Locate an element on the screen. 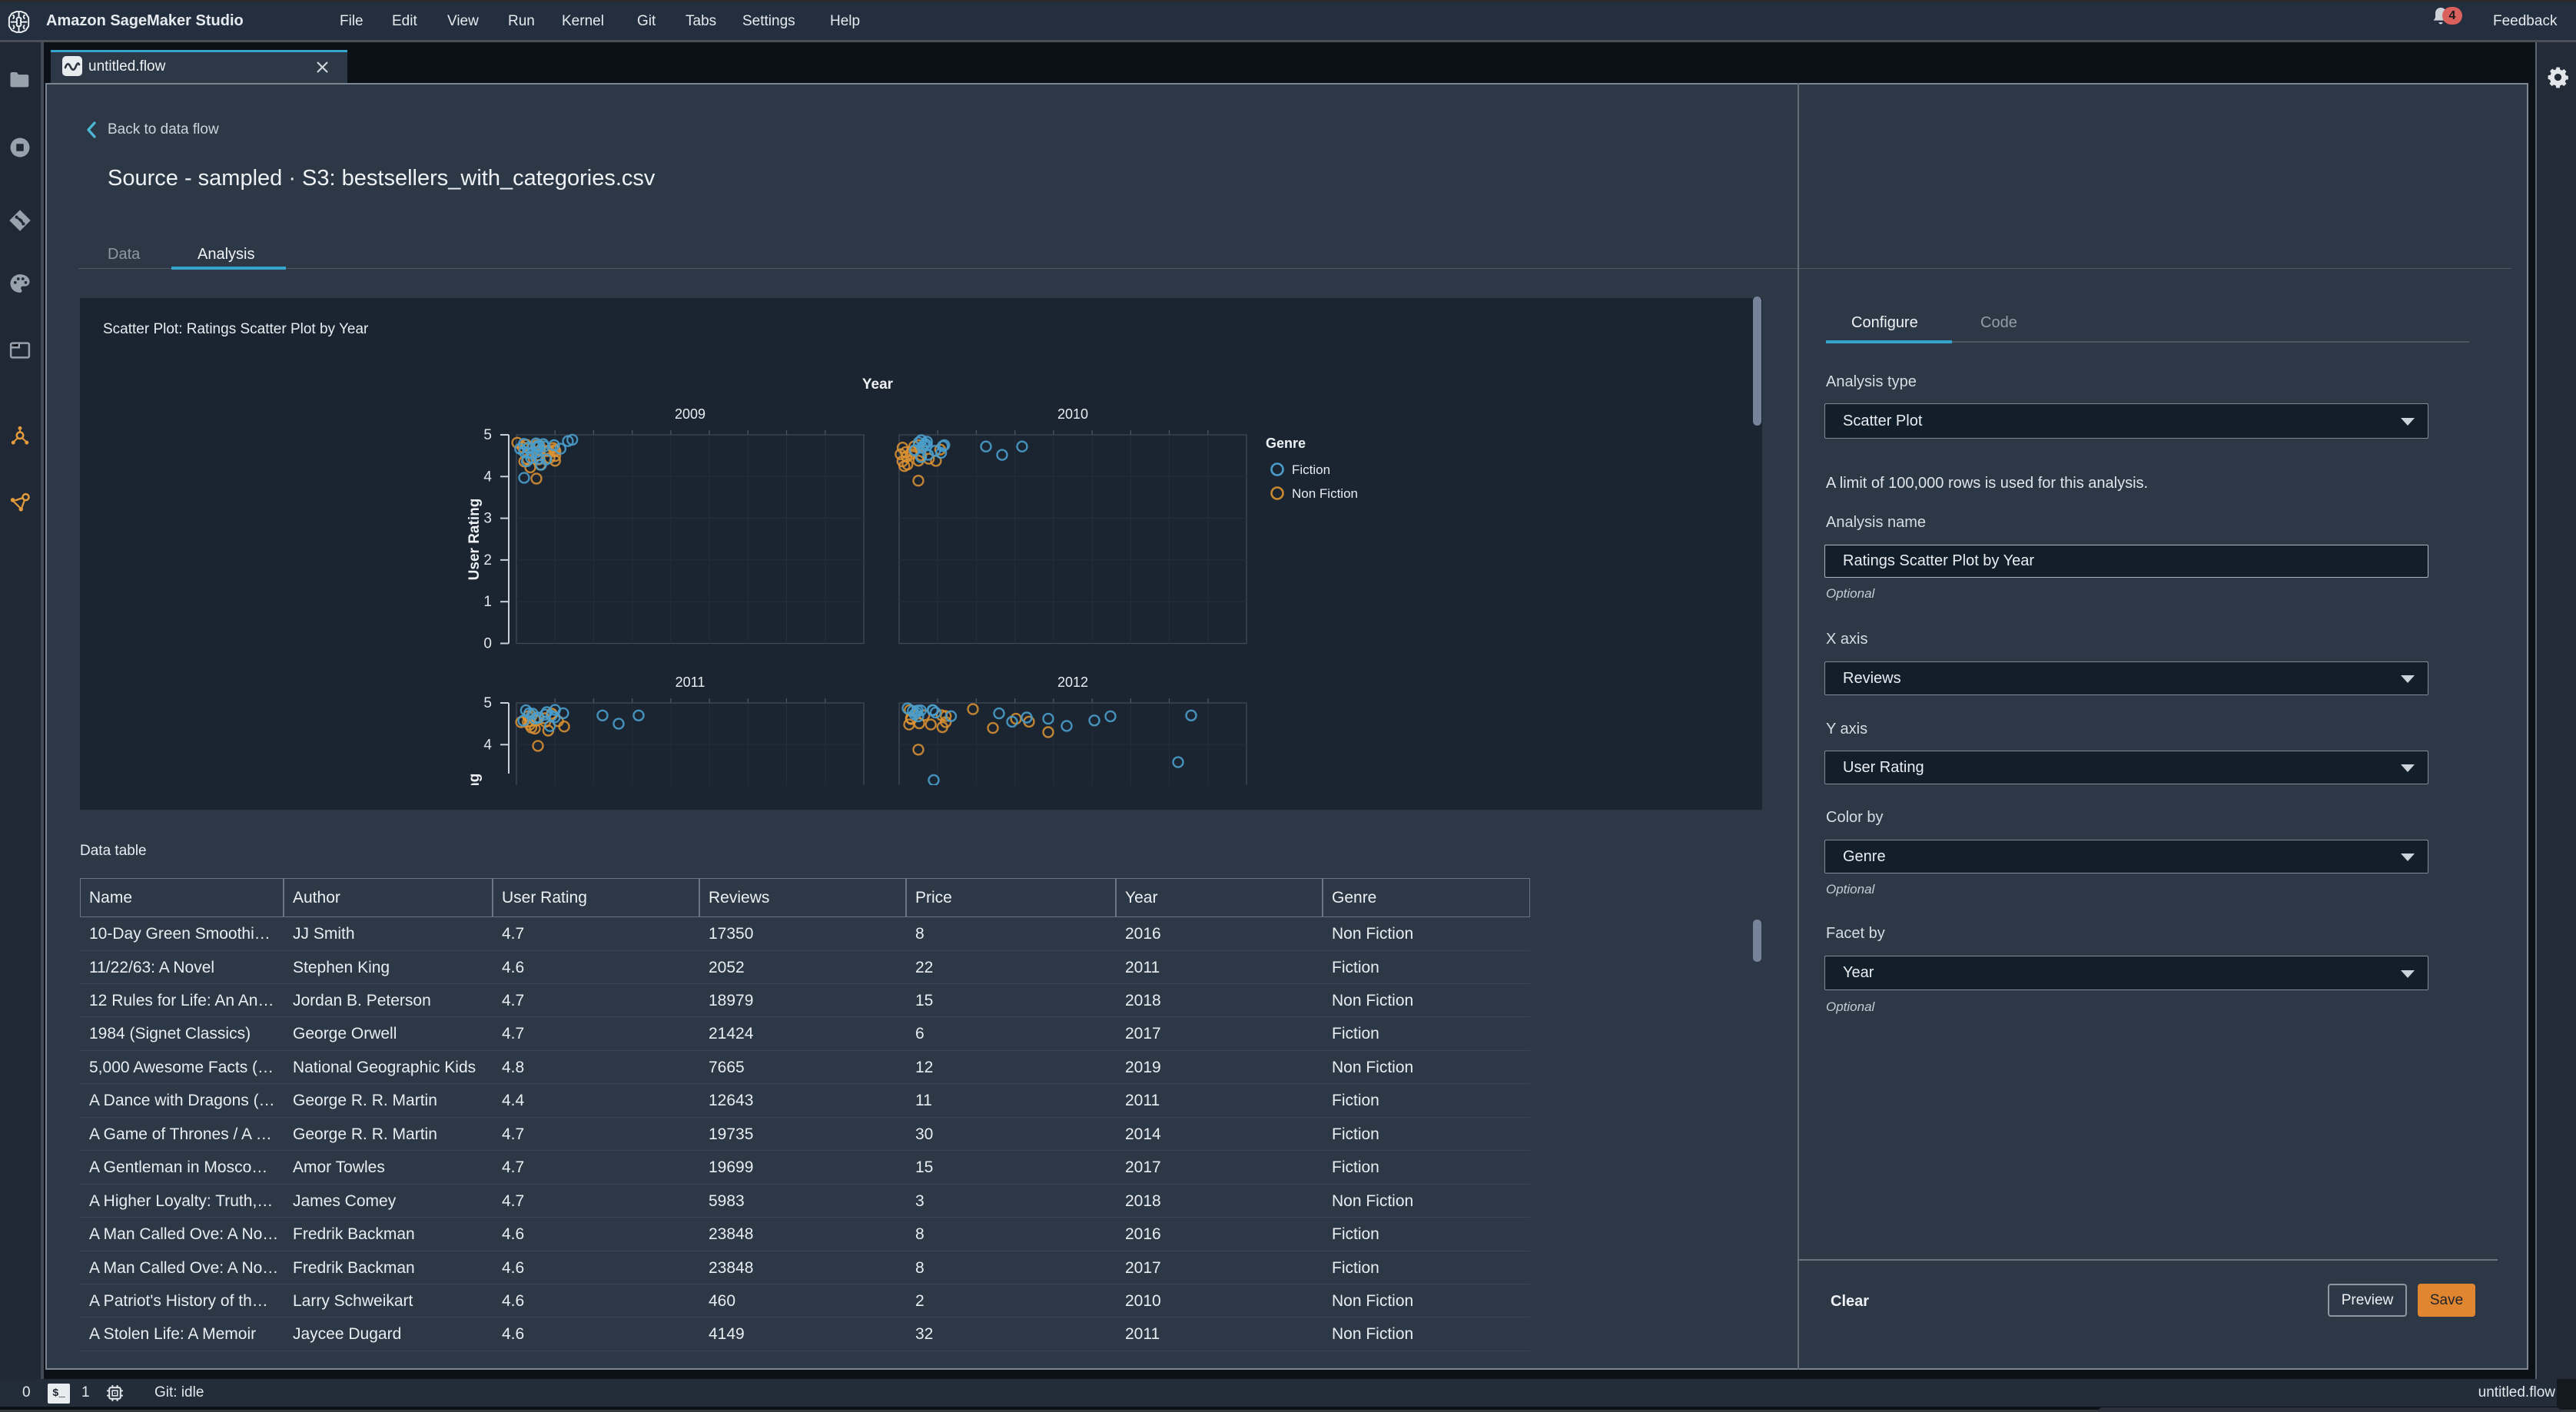  svg-text: 3 is located at coordinates (487, 519).